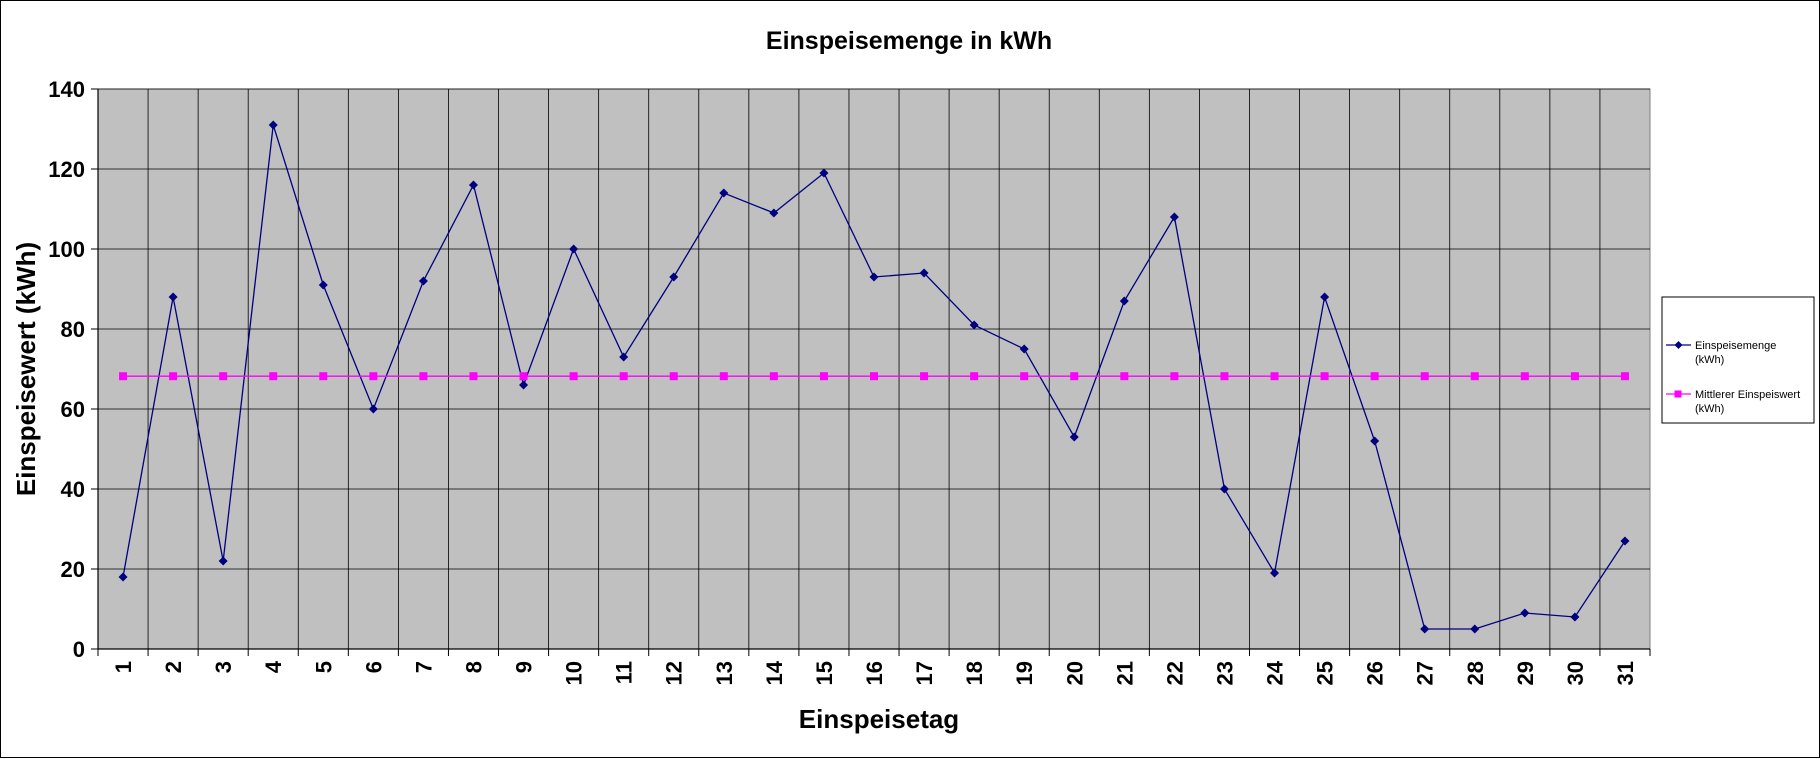 This screenshot has width=1820, height=759. I want to click on legend-box, so click(1738, 360).